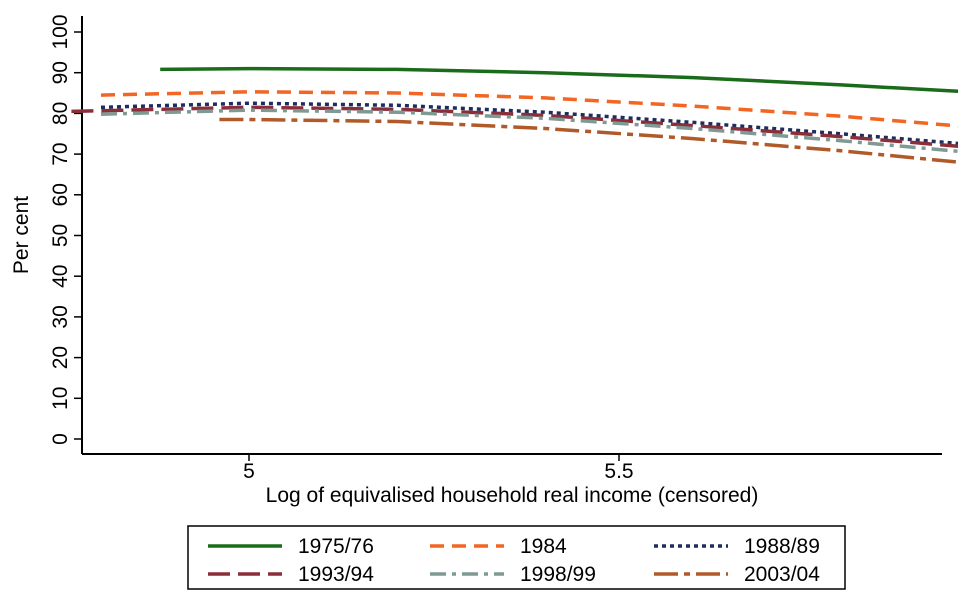 This screenshot has height=592, width=958. I want to click on y-tick-label: 0, so click(60, 439).